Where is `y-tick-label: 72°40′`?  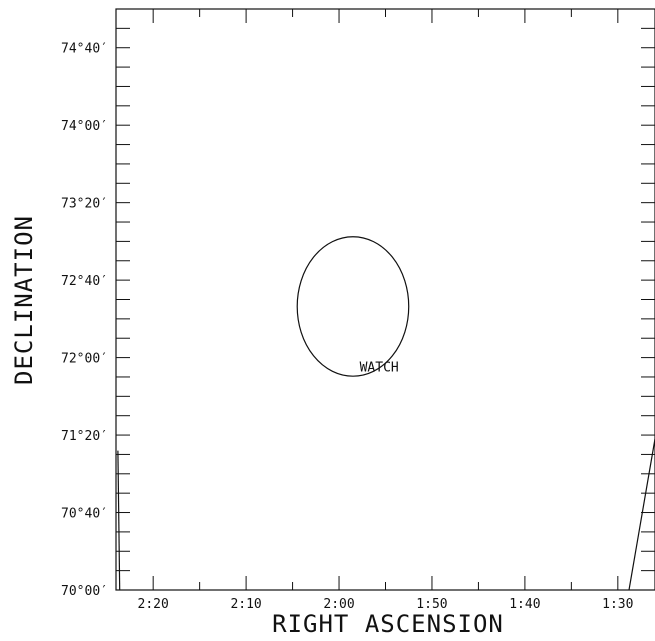
y-tick-label: 72°40′ is located at coordinates (84, 281).